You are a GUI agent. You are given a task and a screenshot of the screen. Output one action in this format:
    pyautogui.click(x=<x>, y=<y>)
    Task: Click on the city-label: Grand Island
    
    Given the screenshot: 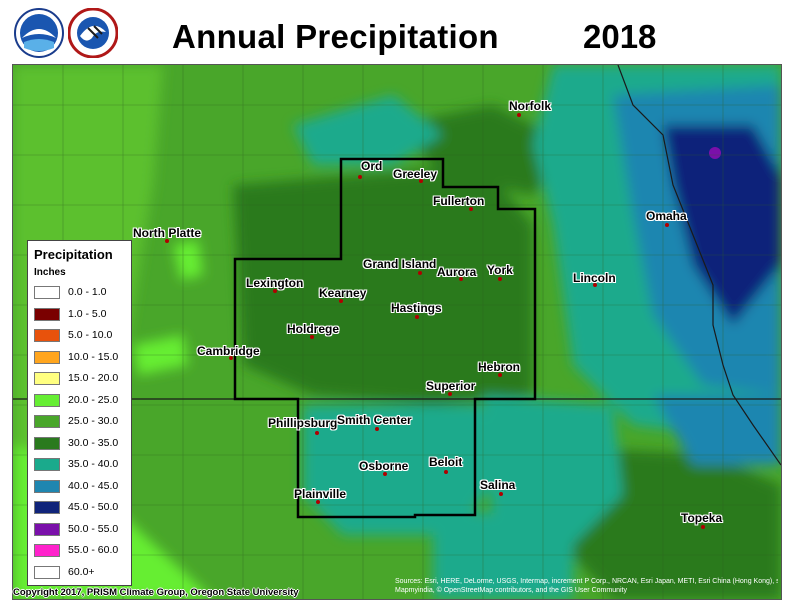 What is the action you would take?
    pyautogui.click(x=400, y=264)
    